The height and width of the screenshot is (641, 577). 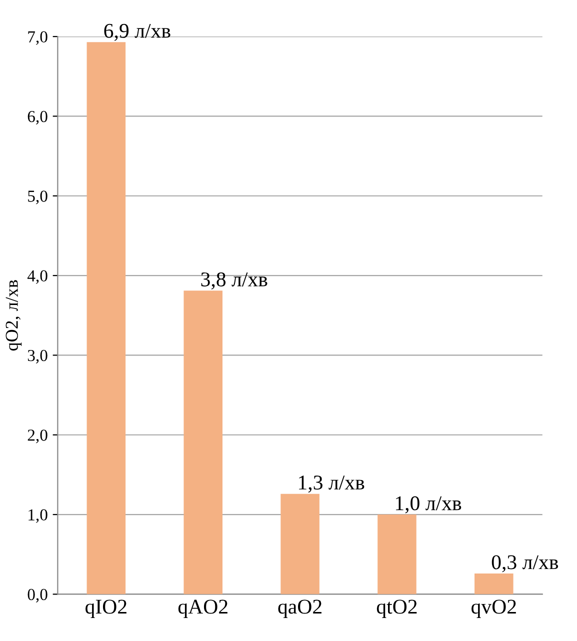 I want to click on y-tick-label: 0,0, so click(x=38, y=595).